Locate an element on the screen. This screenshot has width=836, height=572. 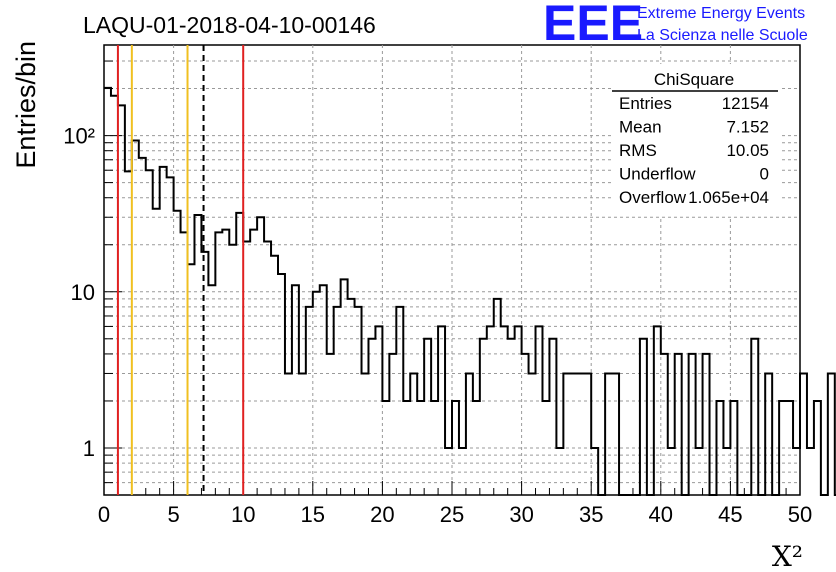
chart-title: LAQU-01-2018-04-10-00146 is located at coordinates (229, 25).